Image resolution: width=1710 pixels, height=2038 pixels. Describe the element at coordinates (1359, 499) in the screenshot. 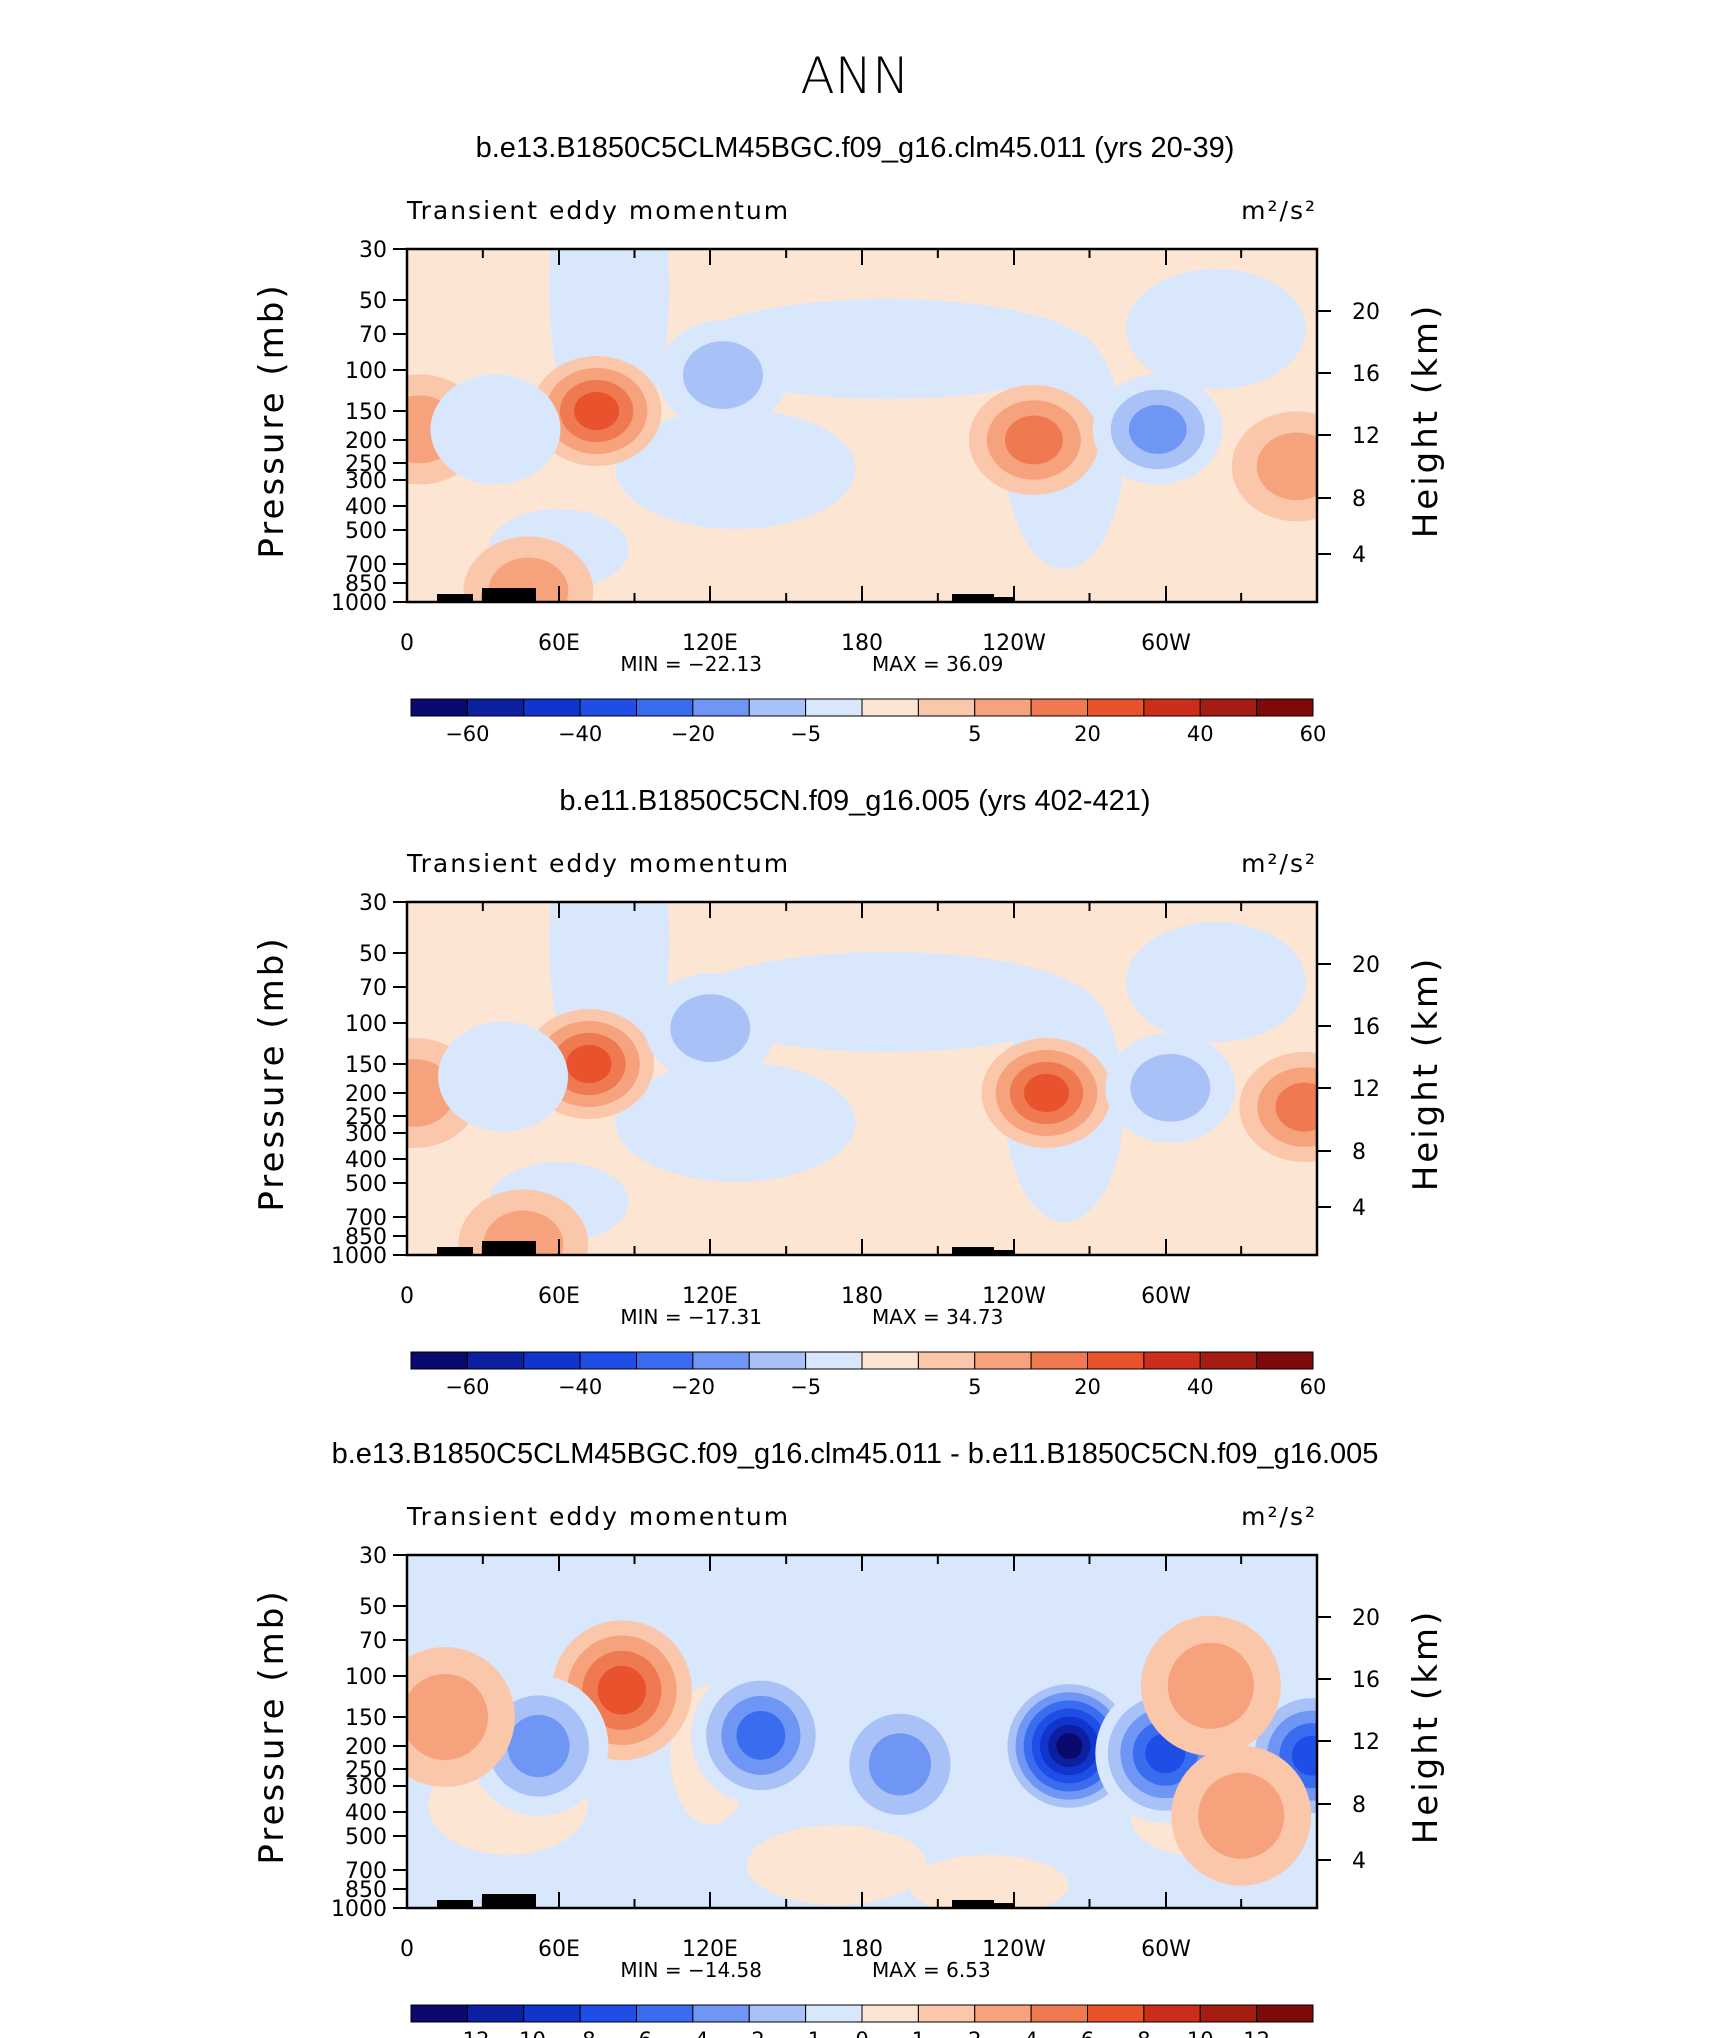

I see `y2-tick-label: 8` at that location.